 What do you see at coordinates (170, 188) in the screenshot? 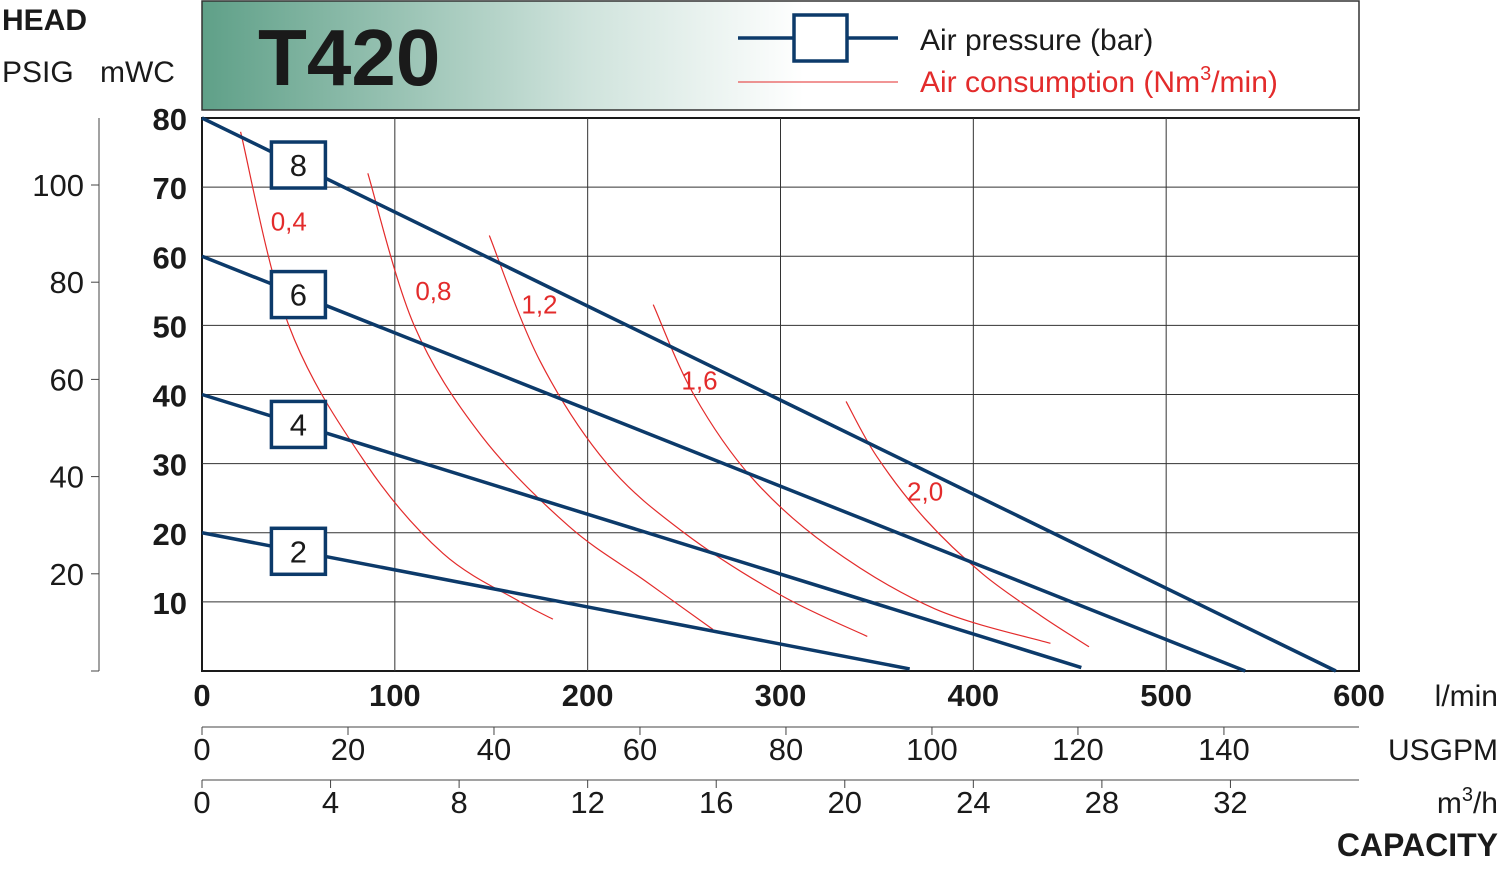
I see `mwc-tick-label: 70` at bounding box center [170, 188].